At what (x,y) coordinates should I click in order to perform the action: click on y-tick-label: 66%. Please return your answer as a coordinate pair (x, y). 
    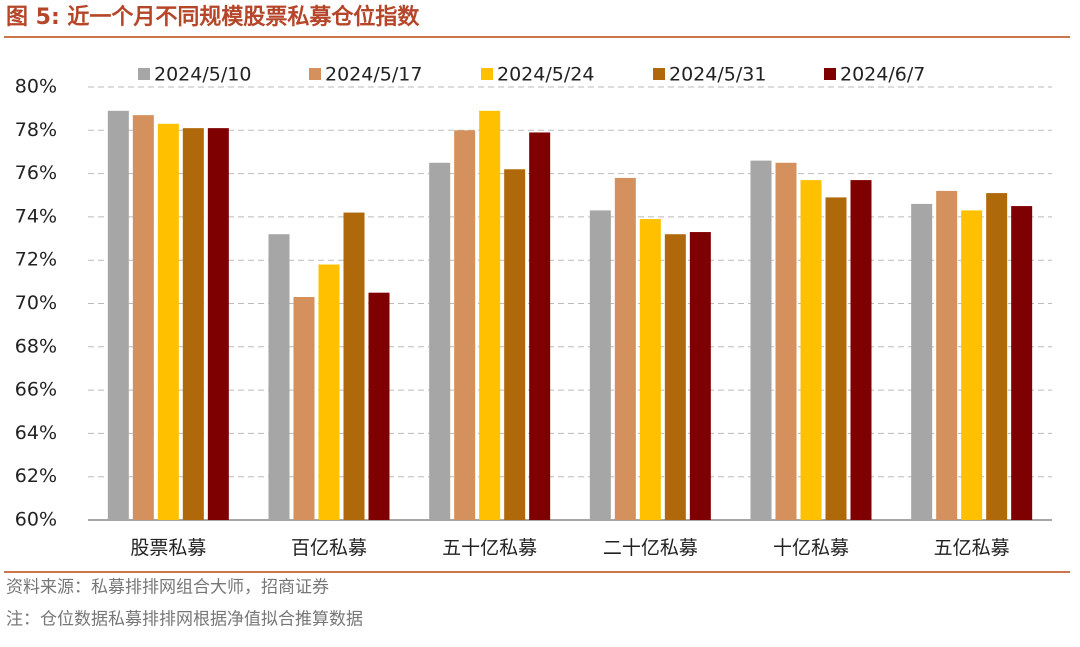
    Looking at the image, I should click on (36, 390).